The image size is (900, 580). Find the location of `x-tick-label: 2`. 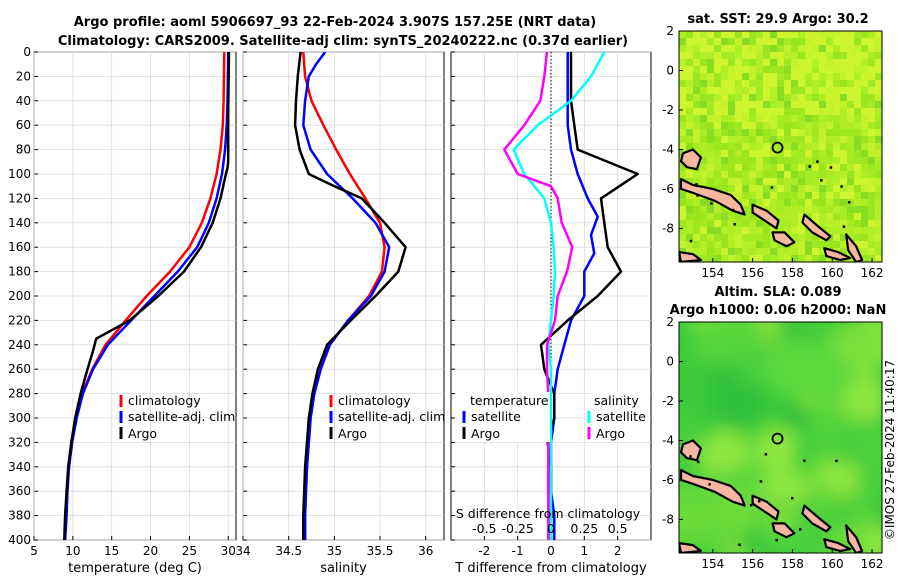

x-tick-label: 2 is located at coordinates (618, 551).